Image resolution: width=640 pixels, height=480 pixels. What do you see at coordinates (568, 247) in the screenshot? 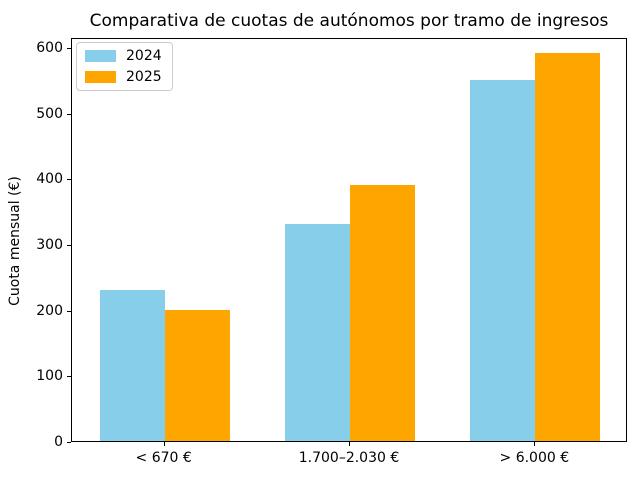
I see `bar-2025-group3` at bounding box center [568, 247].